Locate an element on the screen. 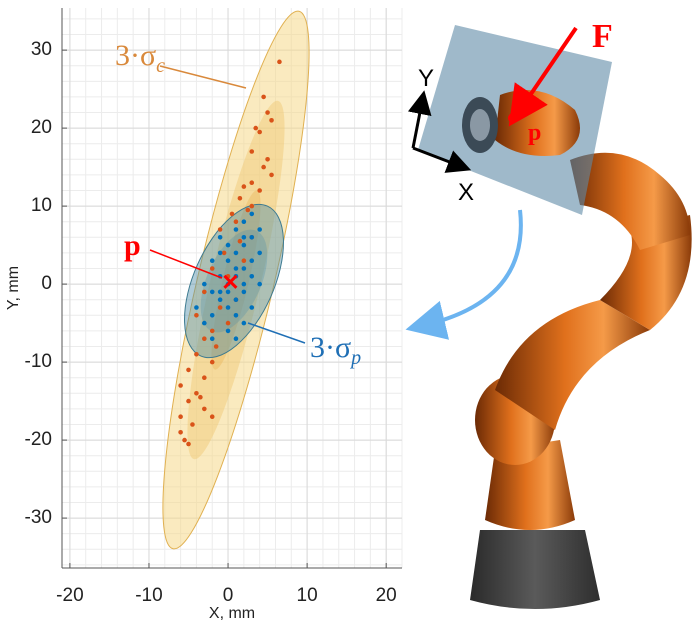 The image size is (696, 632). x-frame-label: X is located at coordinates (466, 192).